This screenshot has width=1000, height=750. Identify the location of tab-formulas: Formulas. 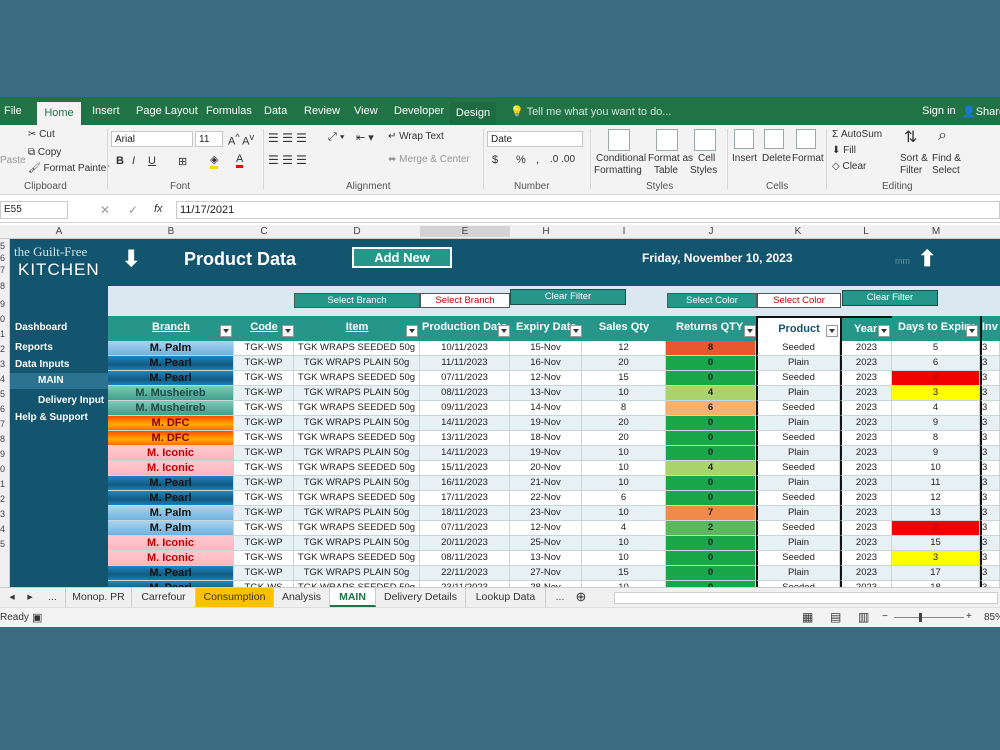
(229, 111).